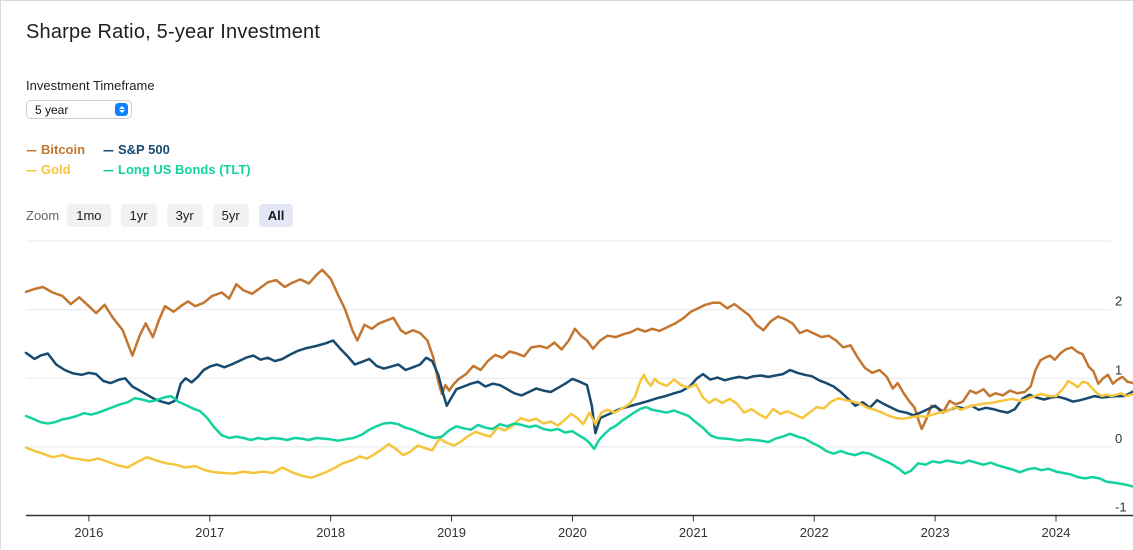 The image size is (1133, 550). I want to click on zoom-button-5yr: 5yr, so click(230, 215).